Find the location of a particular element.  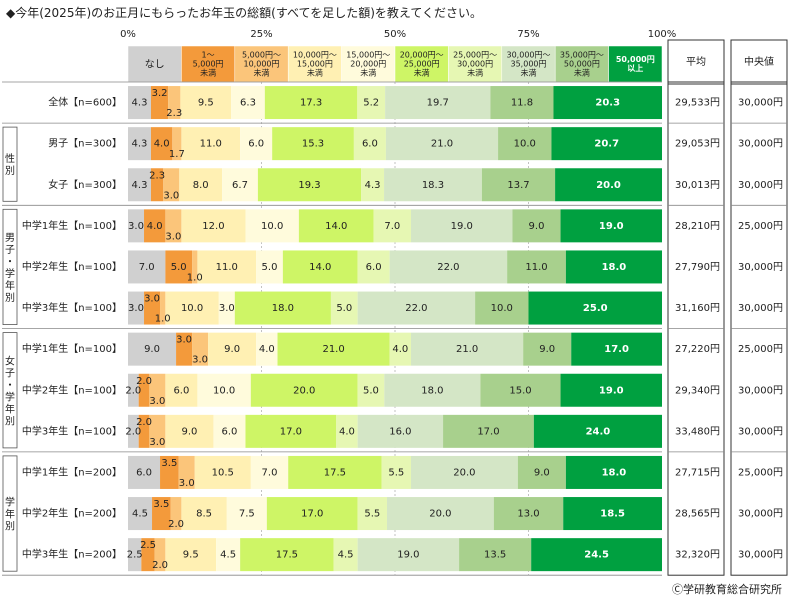

data-label: 19.0 is located at coordinates (462, 226).